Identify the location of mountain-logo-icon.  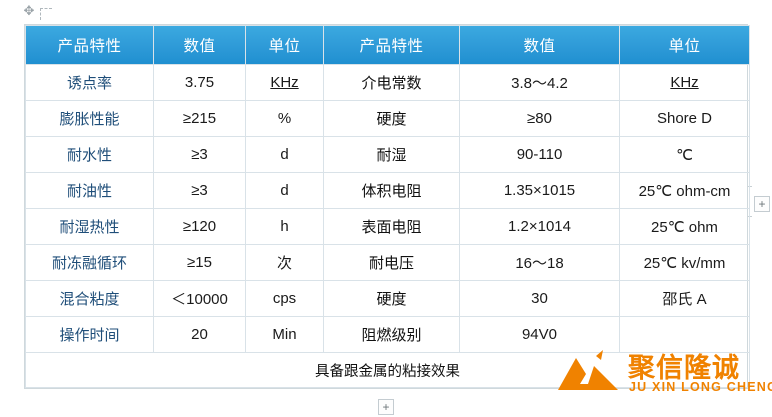
(588, 372).